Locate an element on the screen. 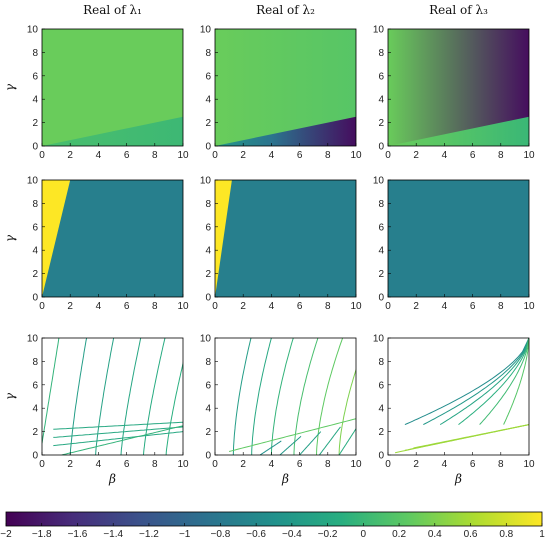 Image resolution: width=550 pixels, height=539 pixels. panel-r3-c1: 0 2 4 6 8 10 0 2 4 6 8 10 γ β is located at coordinates (96, 410).